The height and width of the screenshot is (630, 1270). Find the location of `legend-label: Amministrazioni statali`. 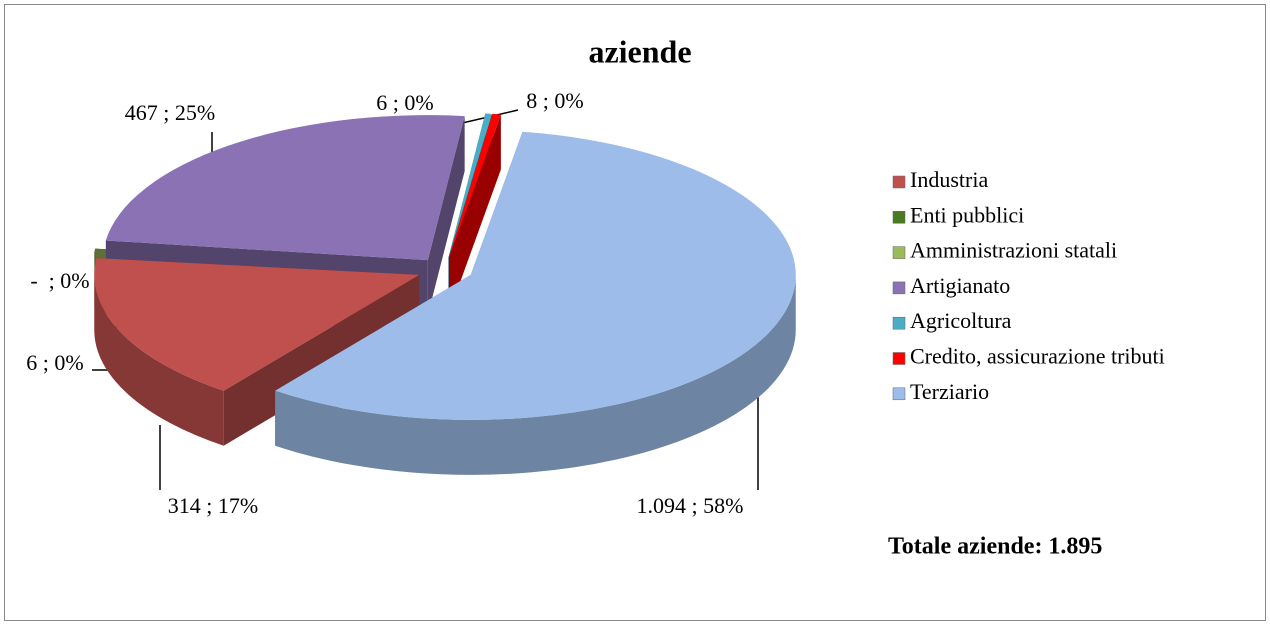

legend-label: Amministrazioni statali is located at coordinates (1013, 250).